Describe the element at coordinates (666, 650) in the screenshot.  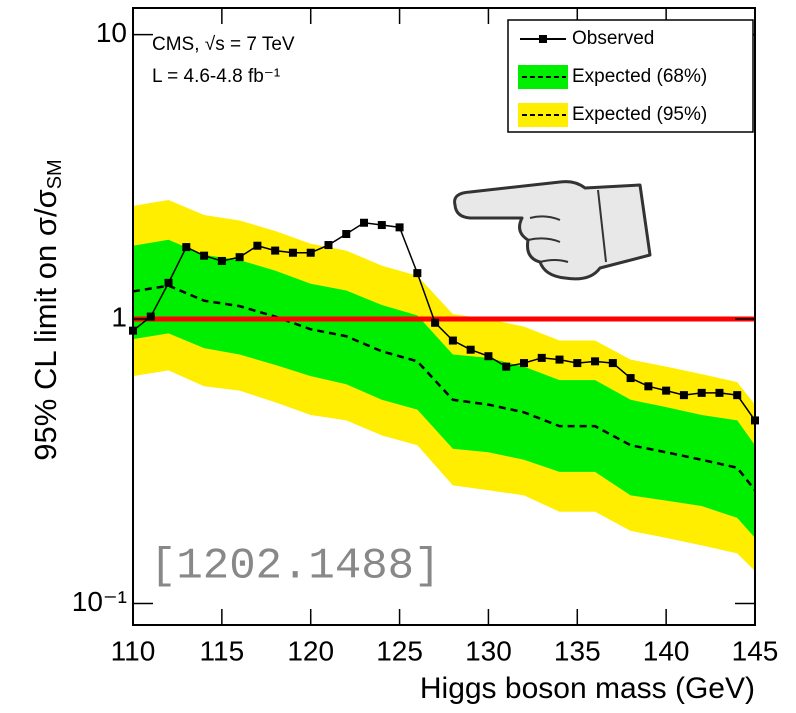
I see `x-tick-label: 140` at that location.